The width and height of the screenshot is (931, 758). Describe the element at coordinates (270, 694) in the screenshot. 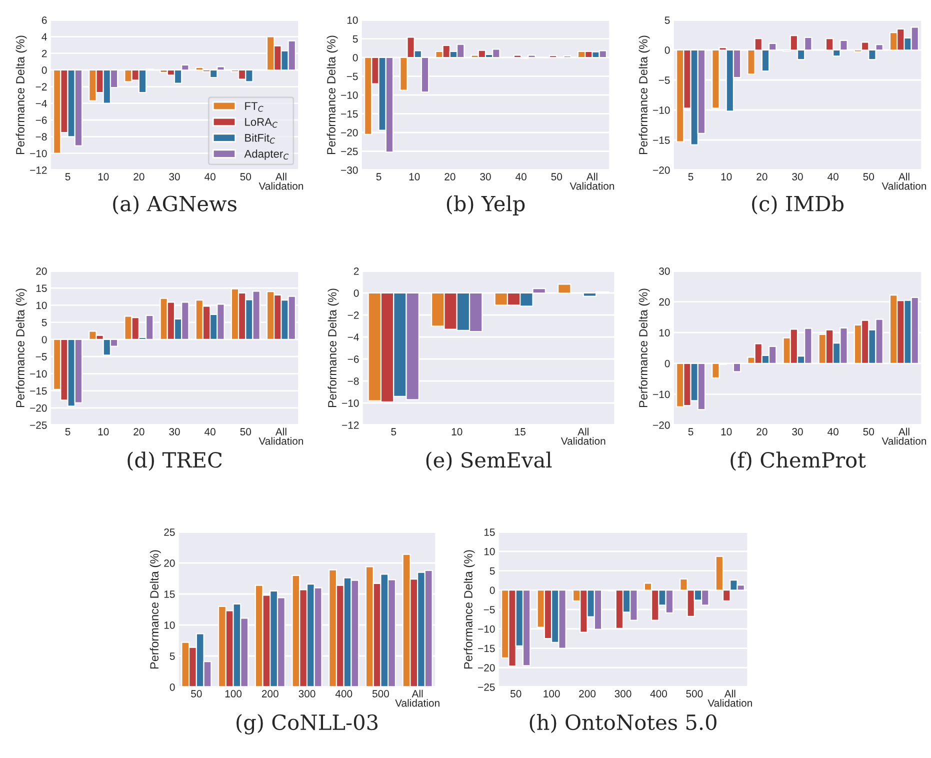

I see `x-tick-label: 200` at that location.